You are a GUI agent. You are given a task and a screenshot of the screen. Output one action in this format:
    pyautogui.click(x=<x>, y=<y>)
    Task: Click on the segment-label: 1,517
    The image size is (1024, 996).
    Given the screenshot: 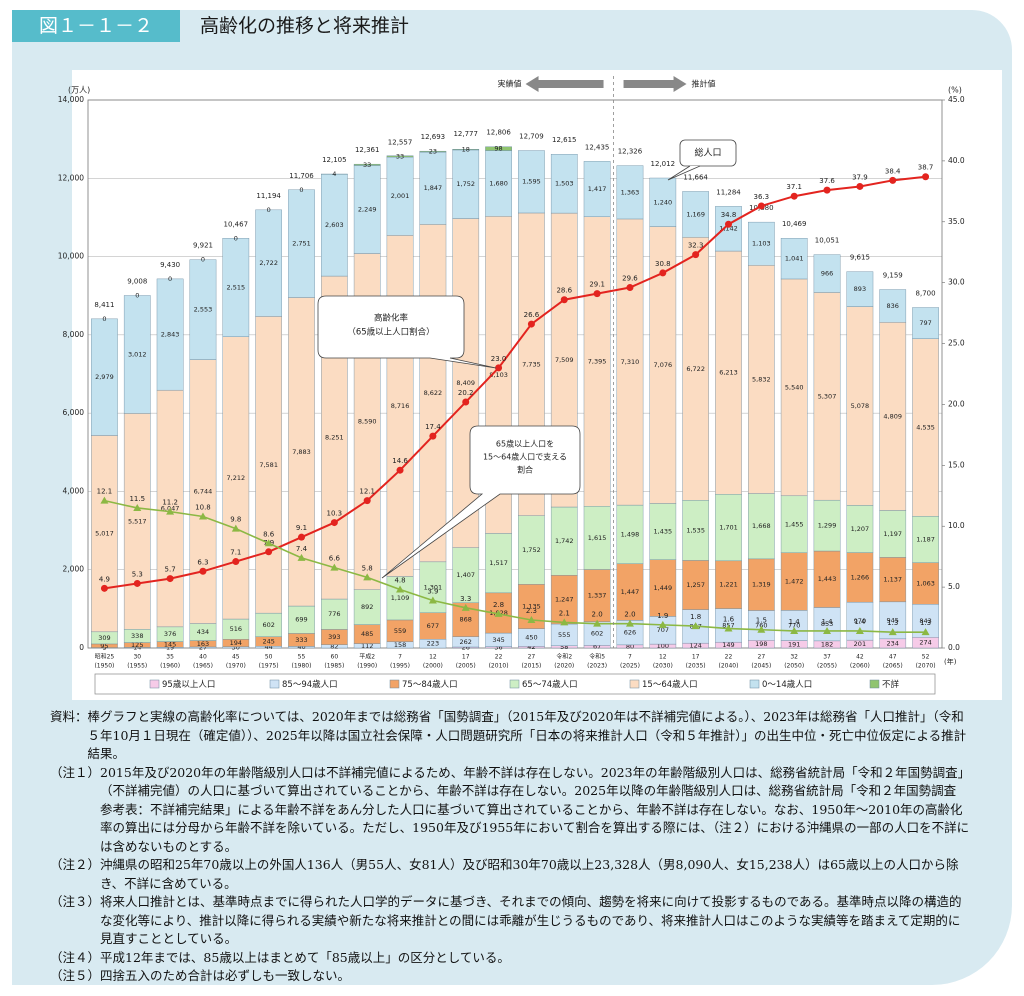 What is the action you would take?
    pyautogui.click(x=498, y=563)
    